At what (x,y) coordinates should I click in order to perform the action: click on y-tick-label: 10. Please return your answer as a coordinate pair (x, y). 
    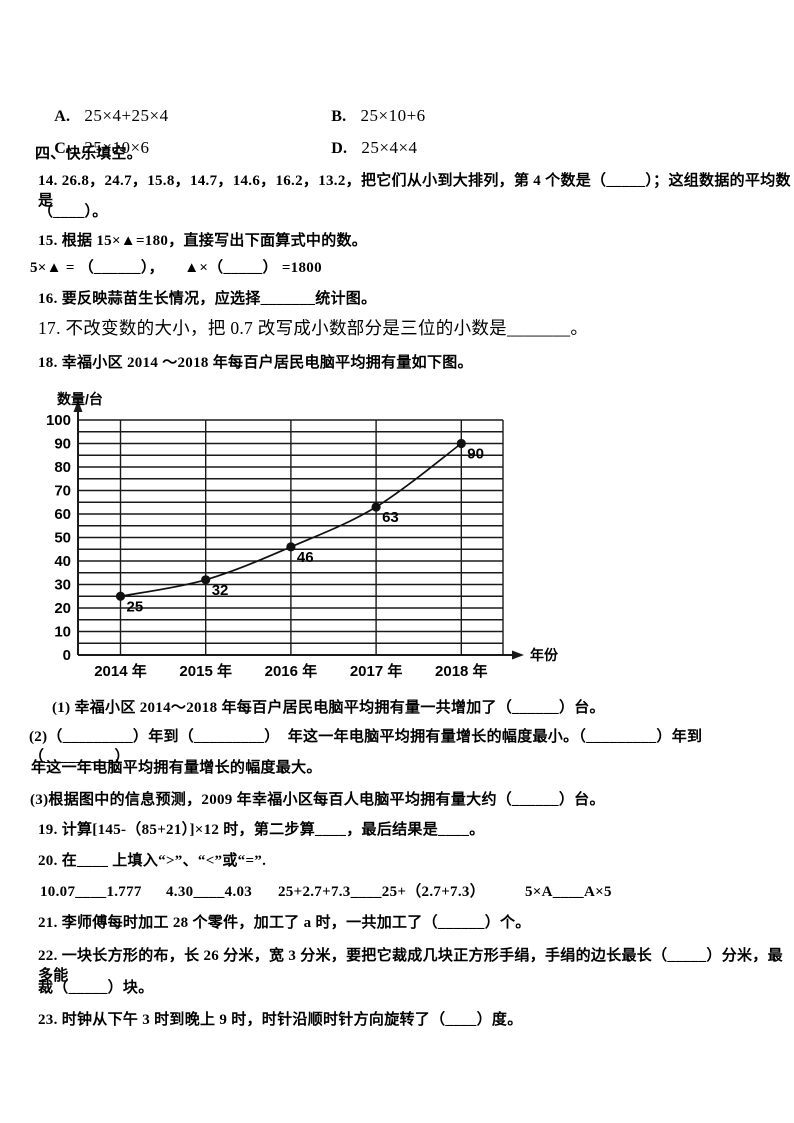
    Looking at the image, I should click on (62, 632).